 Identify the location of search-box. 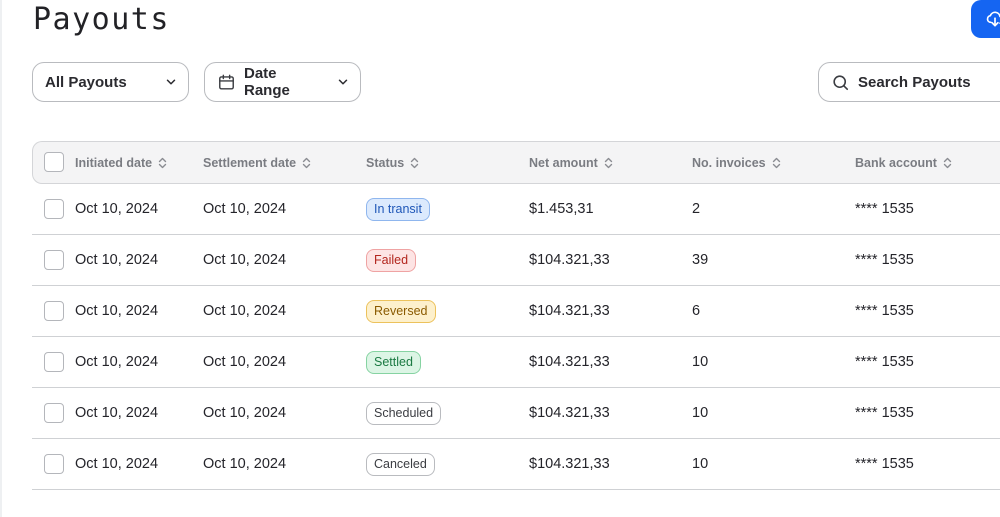
(909, 82).